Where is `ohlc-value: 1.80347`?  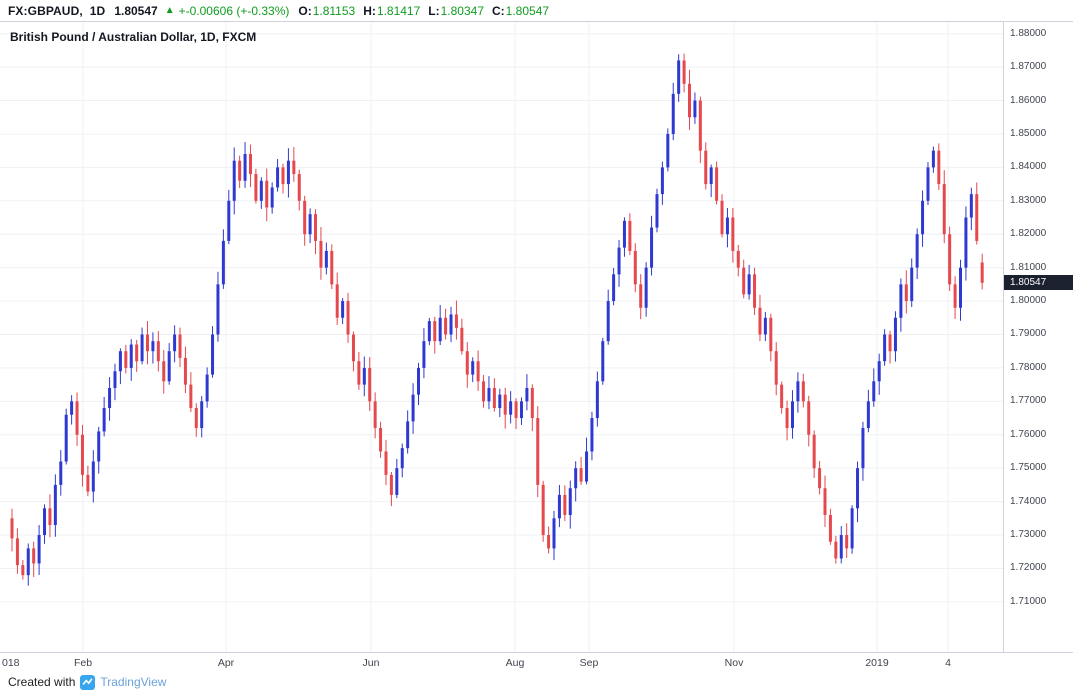 ohlc-value: 1.80347 is located at coordinates (462, 10).